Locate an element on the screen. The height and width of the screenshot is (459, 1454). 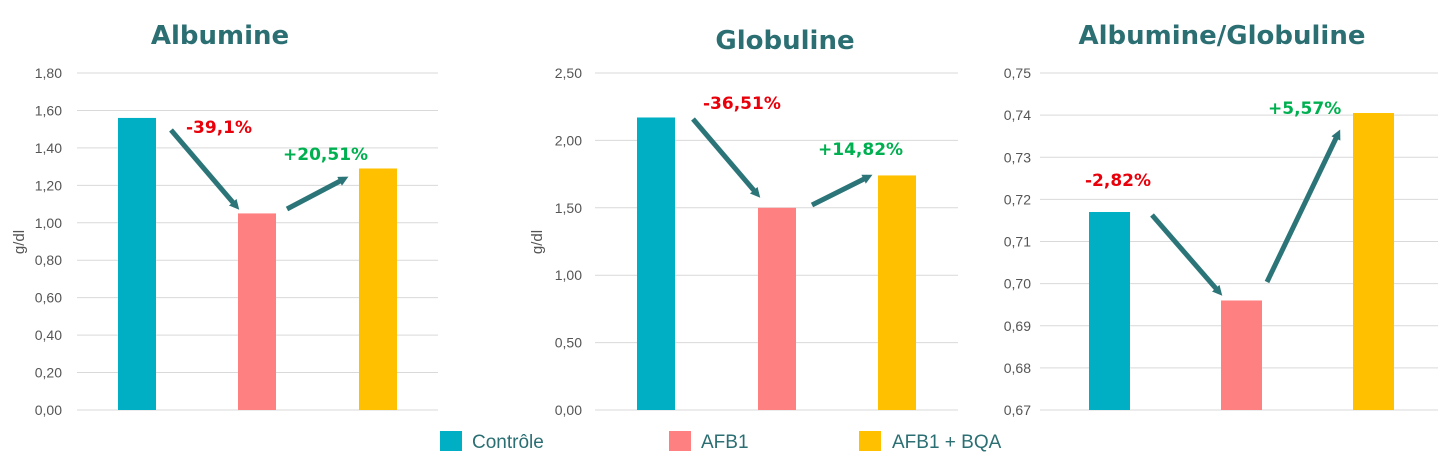
y-tick-label: 1,50 is located at coordinates (568, 208).